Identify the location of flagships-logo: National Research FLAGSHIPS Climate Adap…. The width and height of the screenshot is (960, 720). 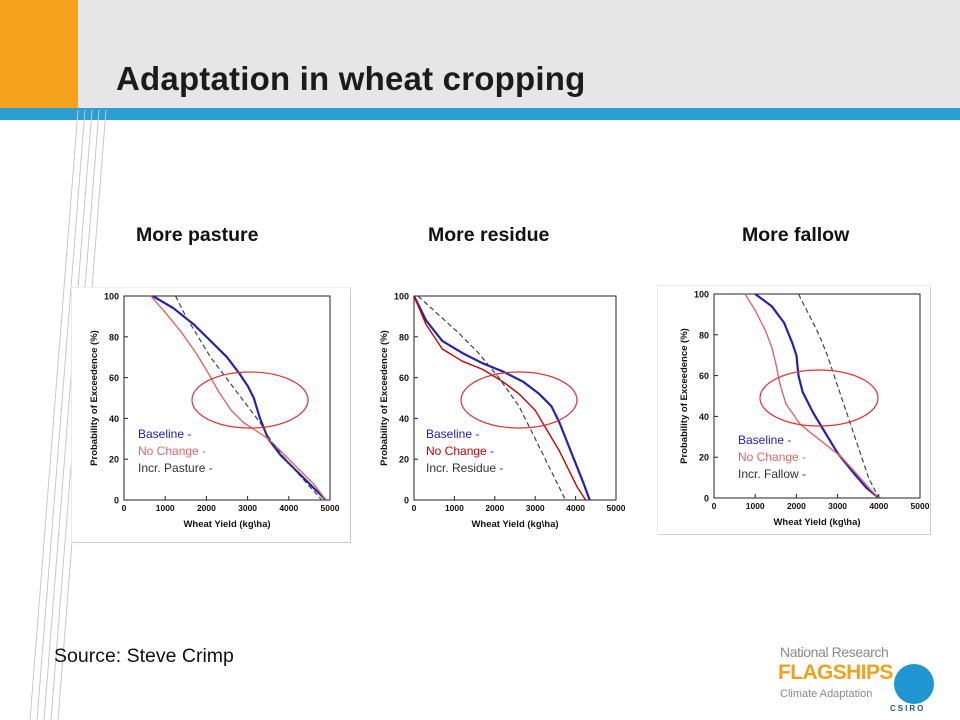
(859, 678).